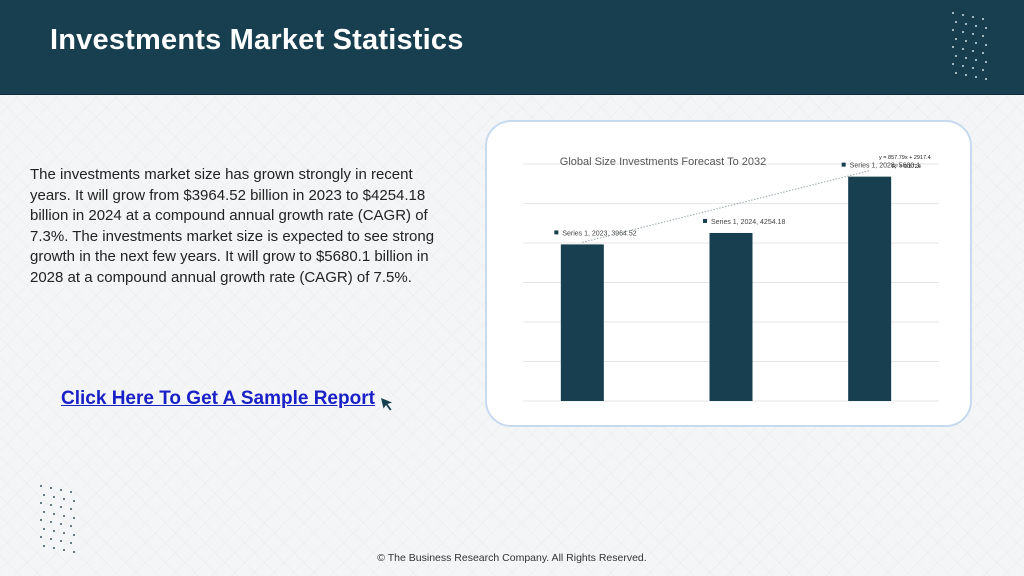  What do you see at coordinates (218, 398) in the screenshot?
I see `sample-report-link: Click Here To Get A Sample Report` at bounding box center [218, 398].